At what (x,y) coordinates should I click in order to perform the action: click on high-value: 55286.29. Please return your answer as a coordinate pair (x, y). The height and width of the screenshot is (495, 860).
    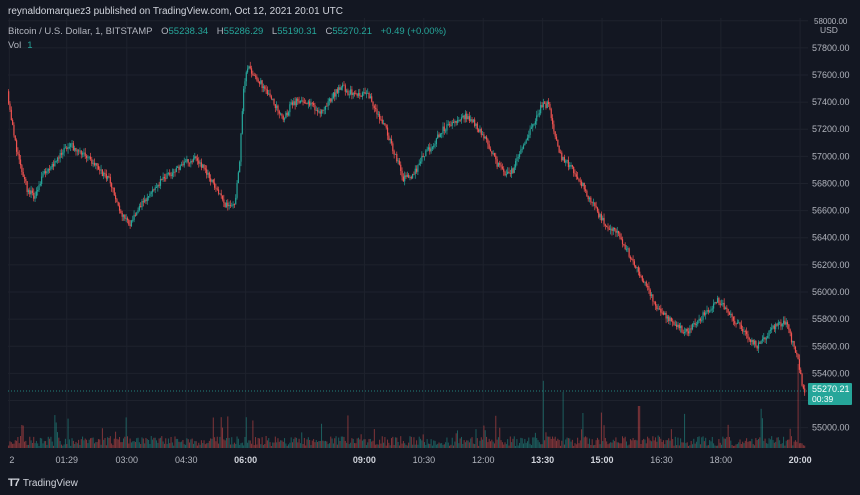
    Looking at the image, I should click on (243, 31).